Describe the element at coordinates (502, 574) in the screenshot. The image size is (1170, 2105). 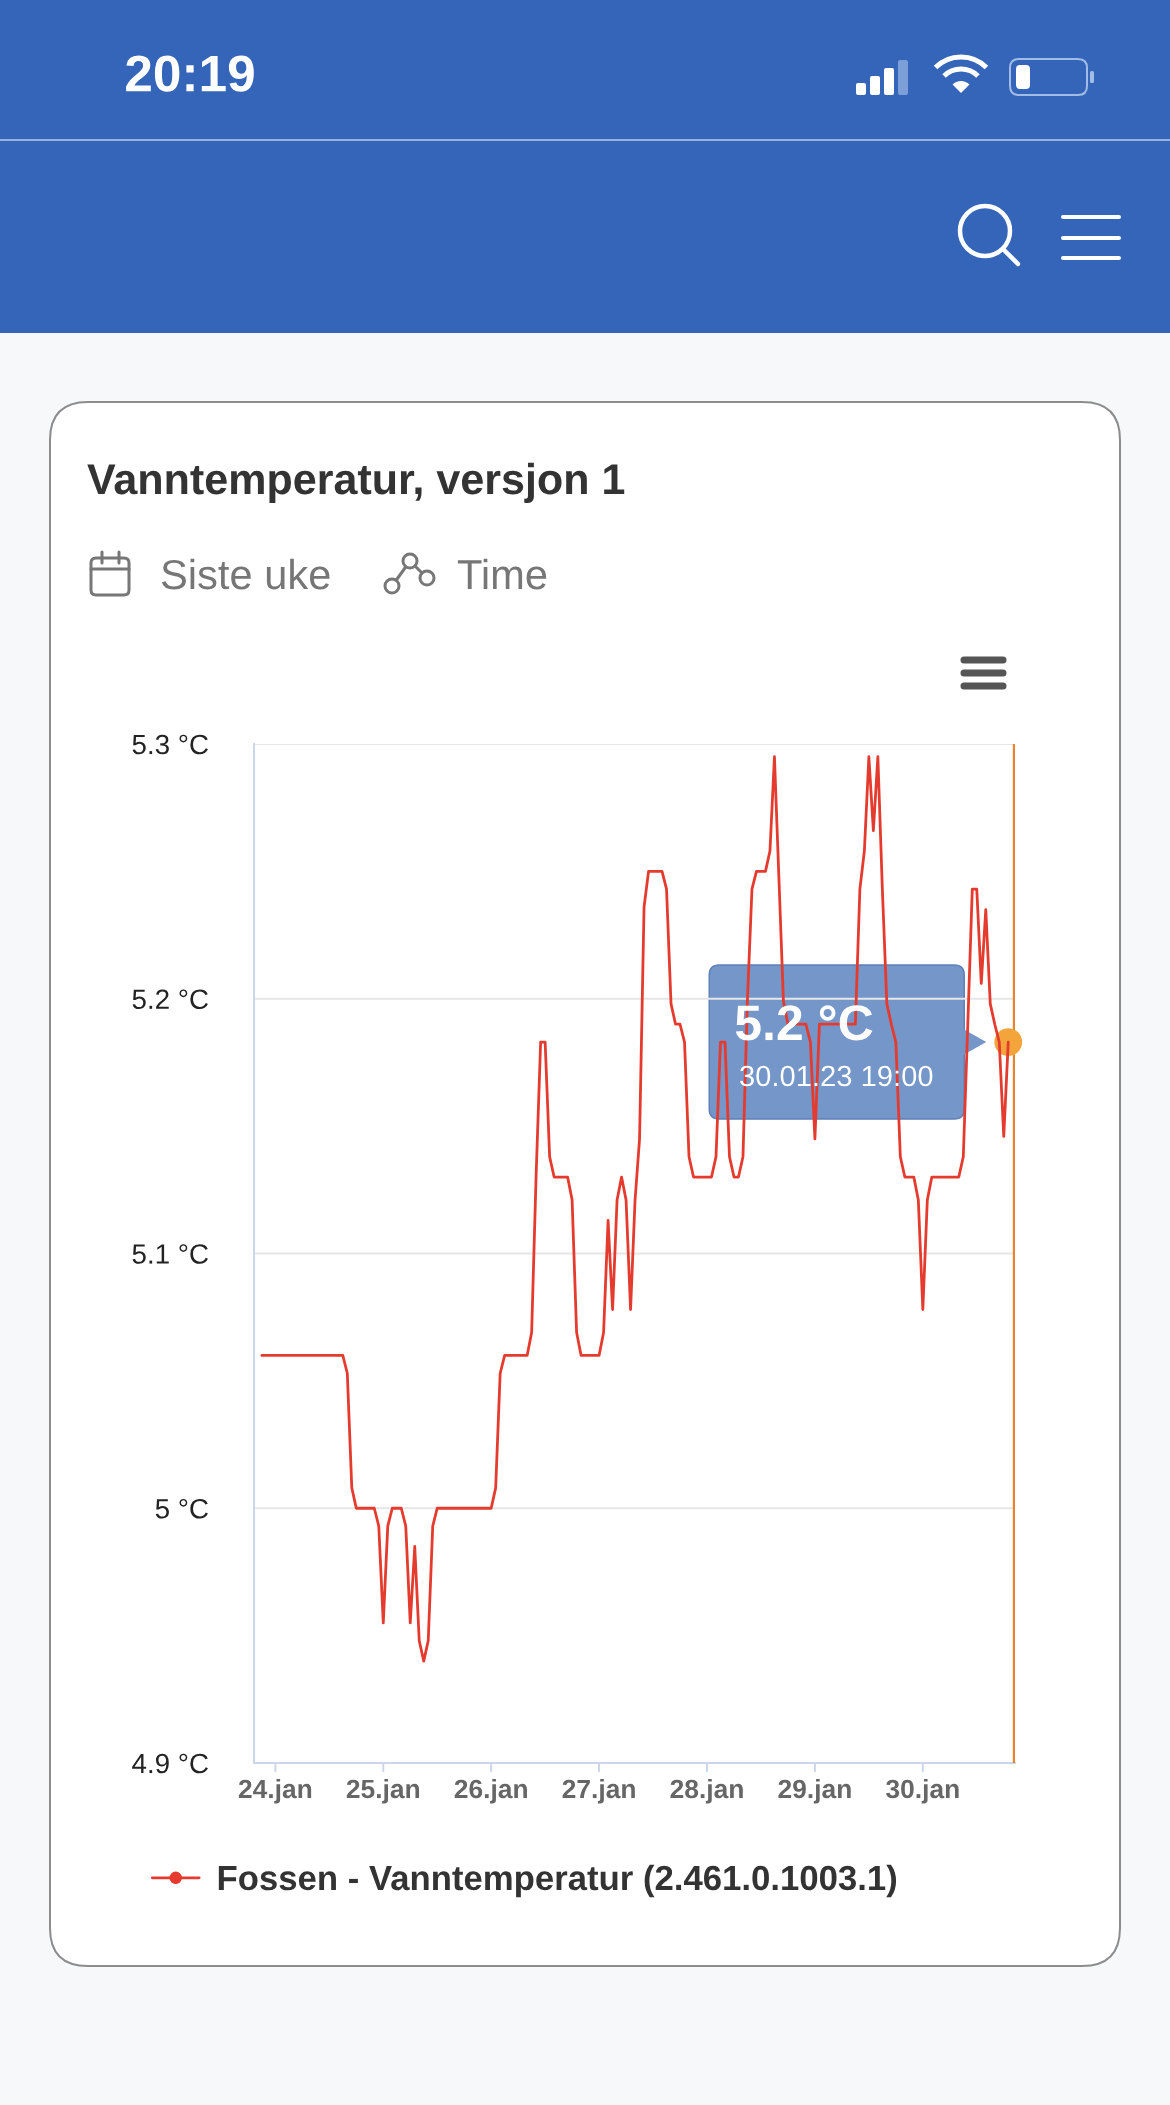
I see `text: Time` at that location.